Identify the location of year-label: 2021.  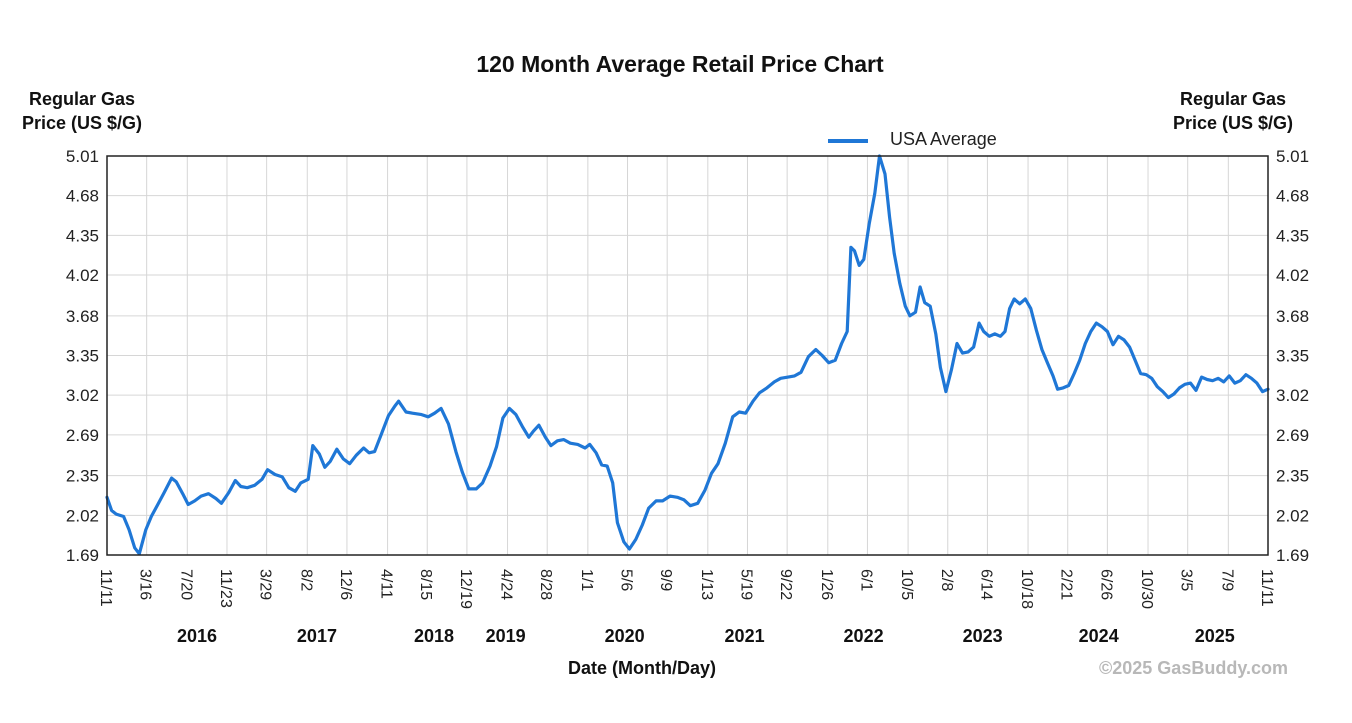
(745, 636).